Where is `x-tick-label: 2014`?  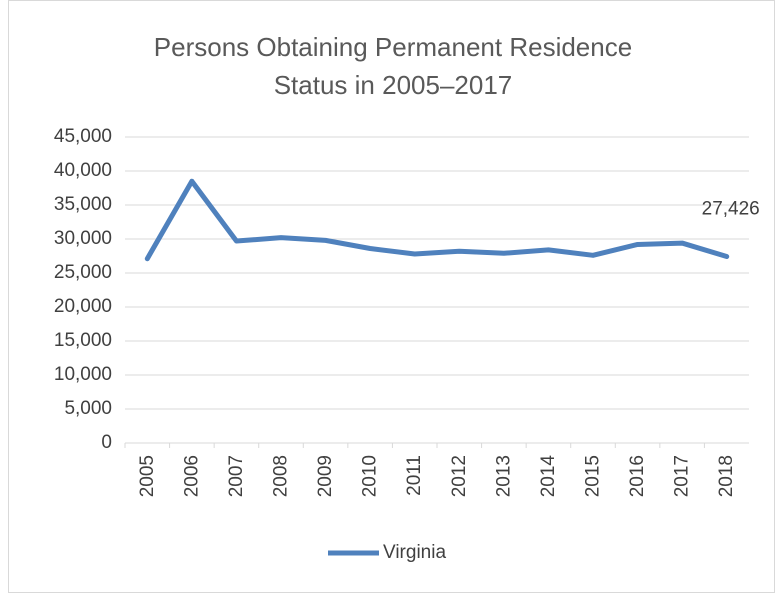
x-tick-label: 2014 is located at coordinates (548, 476).